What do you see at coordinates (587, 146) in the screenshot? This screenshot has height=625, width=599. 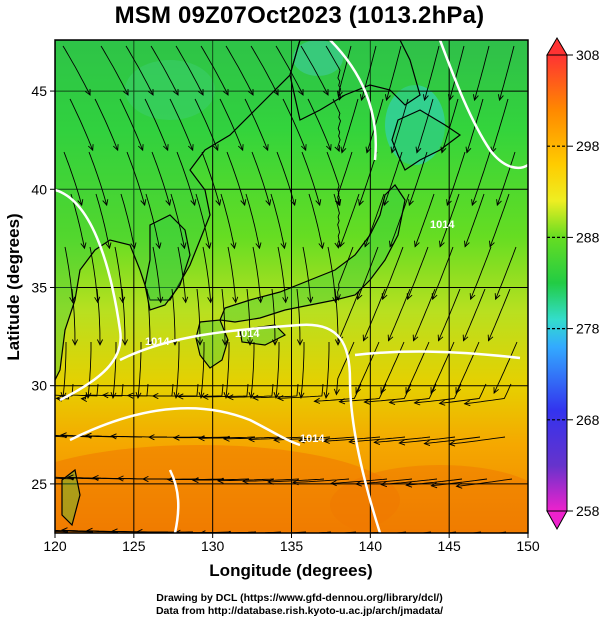 I see `colorbar-tick-label: 298` at bounding box center [587, 146].